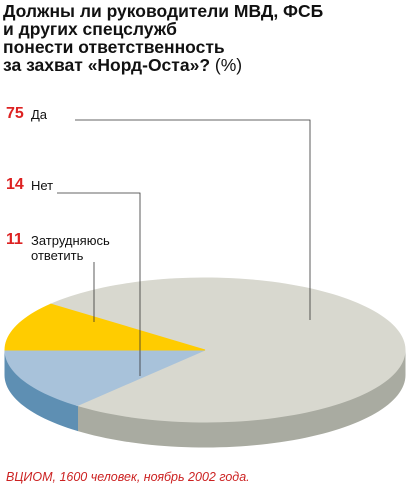  I want to click on value-label: 14, so click(15, 184).